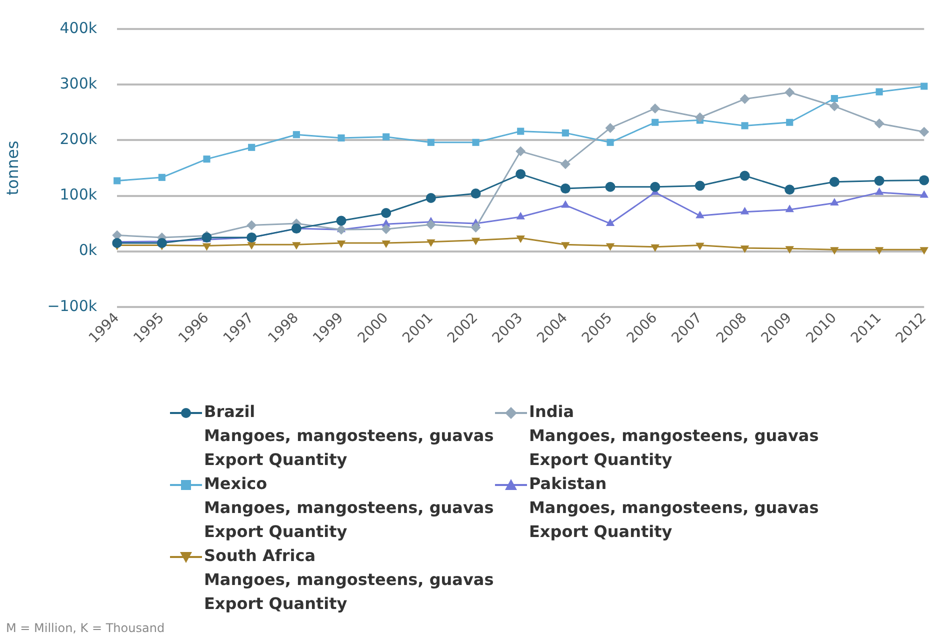 The image size is (939, 636). I want to click on legend-label: Brazil Mangoes, mangosteens, guavas Export Quantity, so click(349, 436).